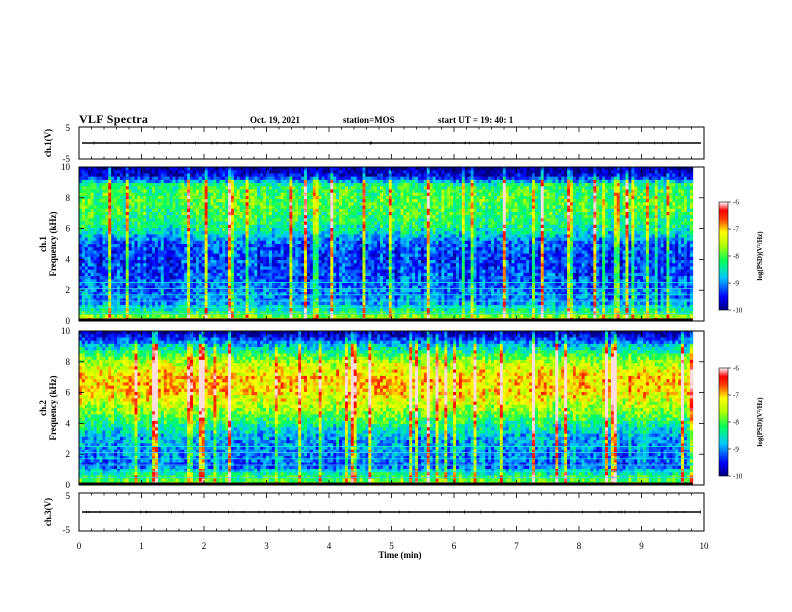 The image size is (792, 612). I want to click on ch3-waveform-ylabel: ch.3(V), so click(48, 512).